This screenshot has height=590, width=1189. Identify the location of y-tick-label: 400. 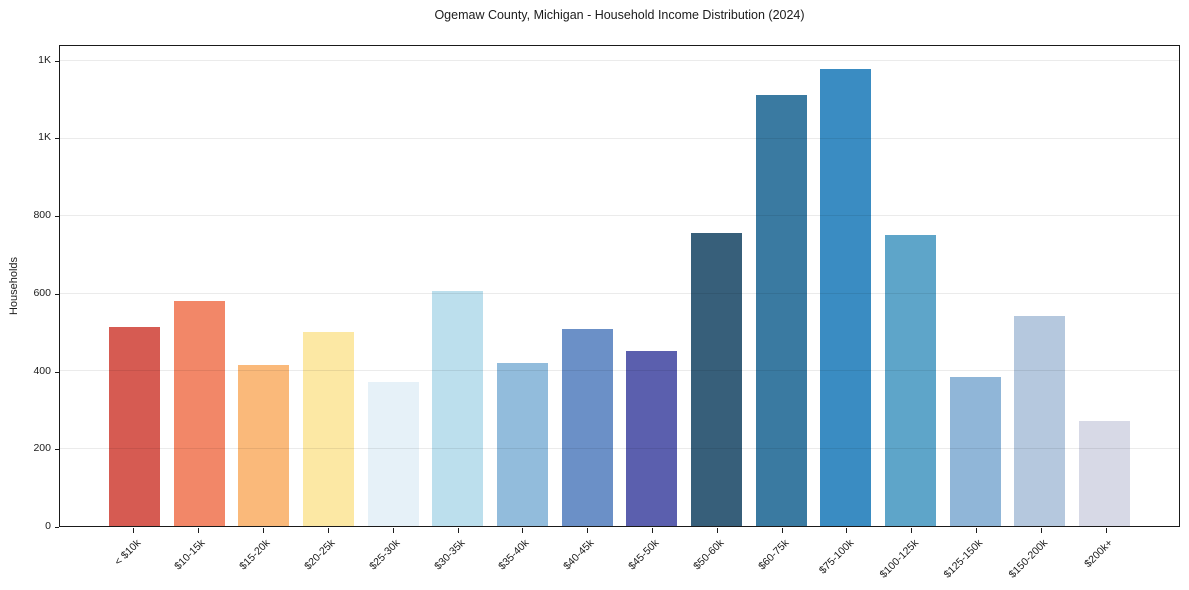
(42, 370).